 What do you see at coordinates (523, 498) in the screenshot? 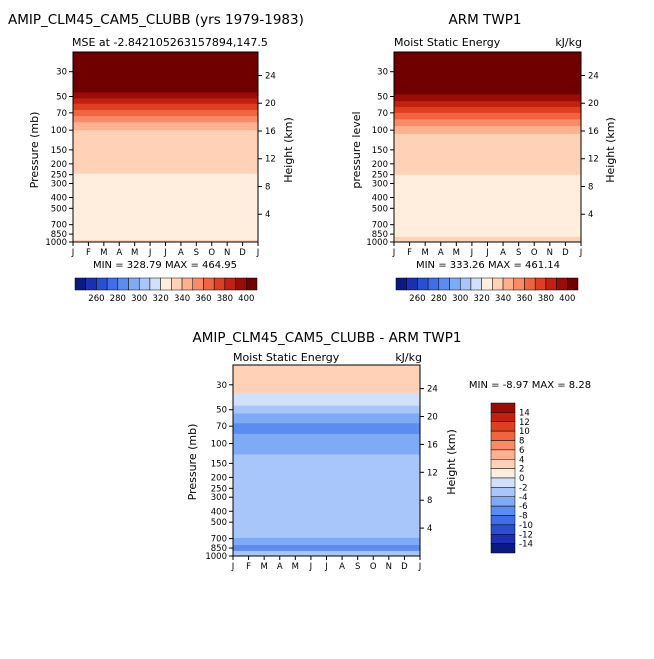
I see `diff-cb-label: -4` at bounding box center [523, 498].